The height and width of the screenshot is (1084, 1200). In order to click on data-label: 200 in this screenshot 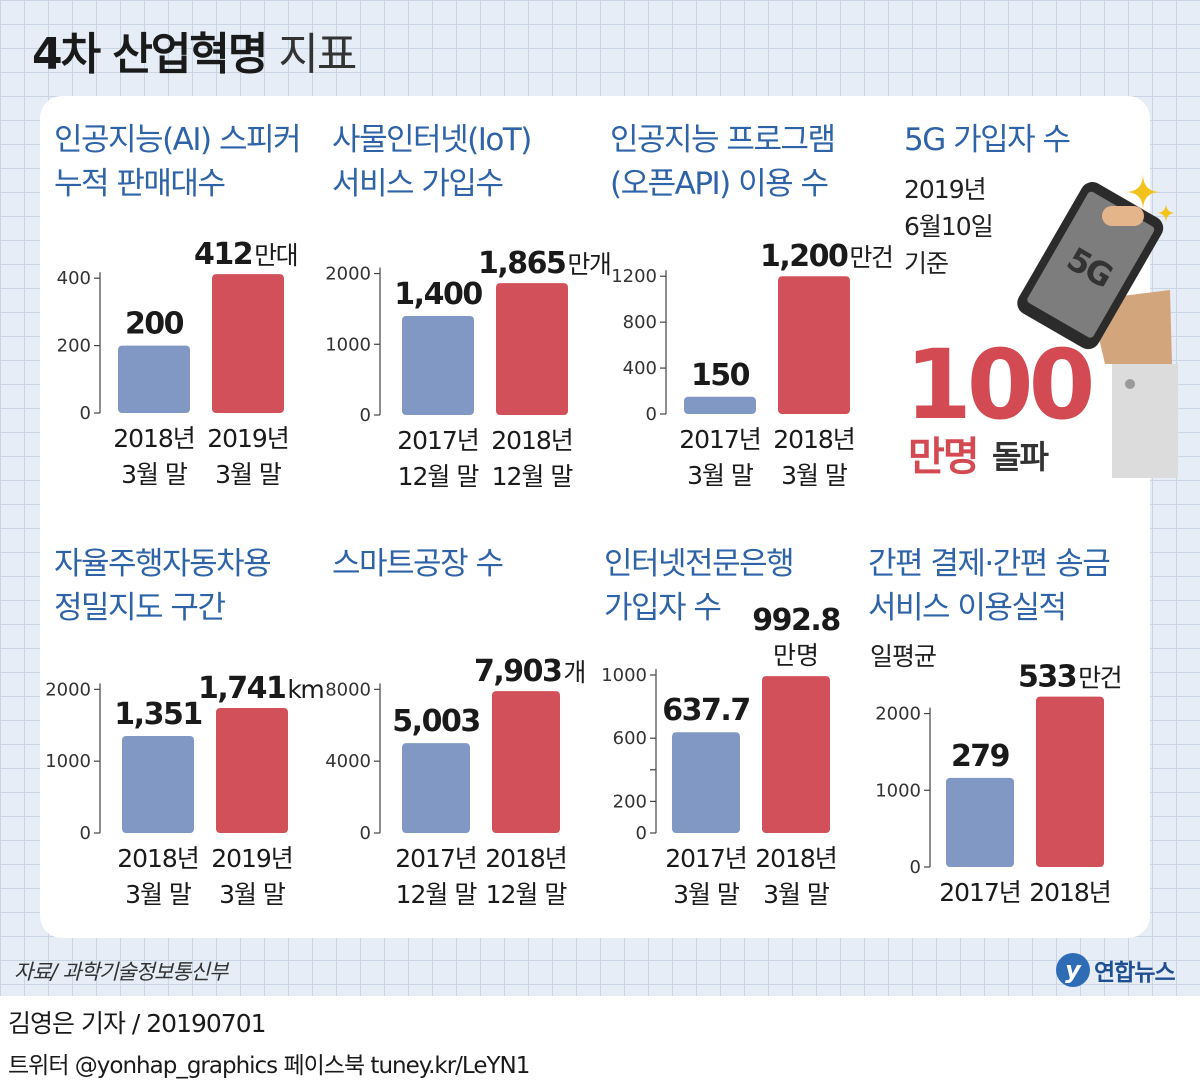, I will do `click(154, 324)`.